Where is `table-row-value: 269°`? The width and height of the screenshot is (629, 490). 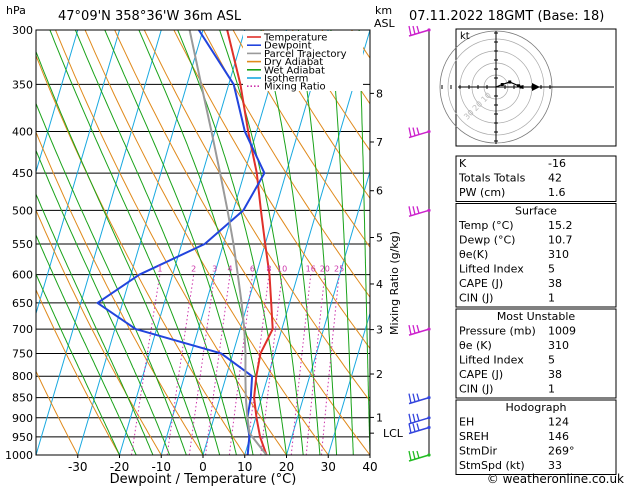
table-row-value: 269° is located at coordinates (561, 451).